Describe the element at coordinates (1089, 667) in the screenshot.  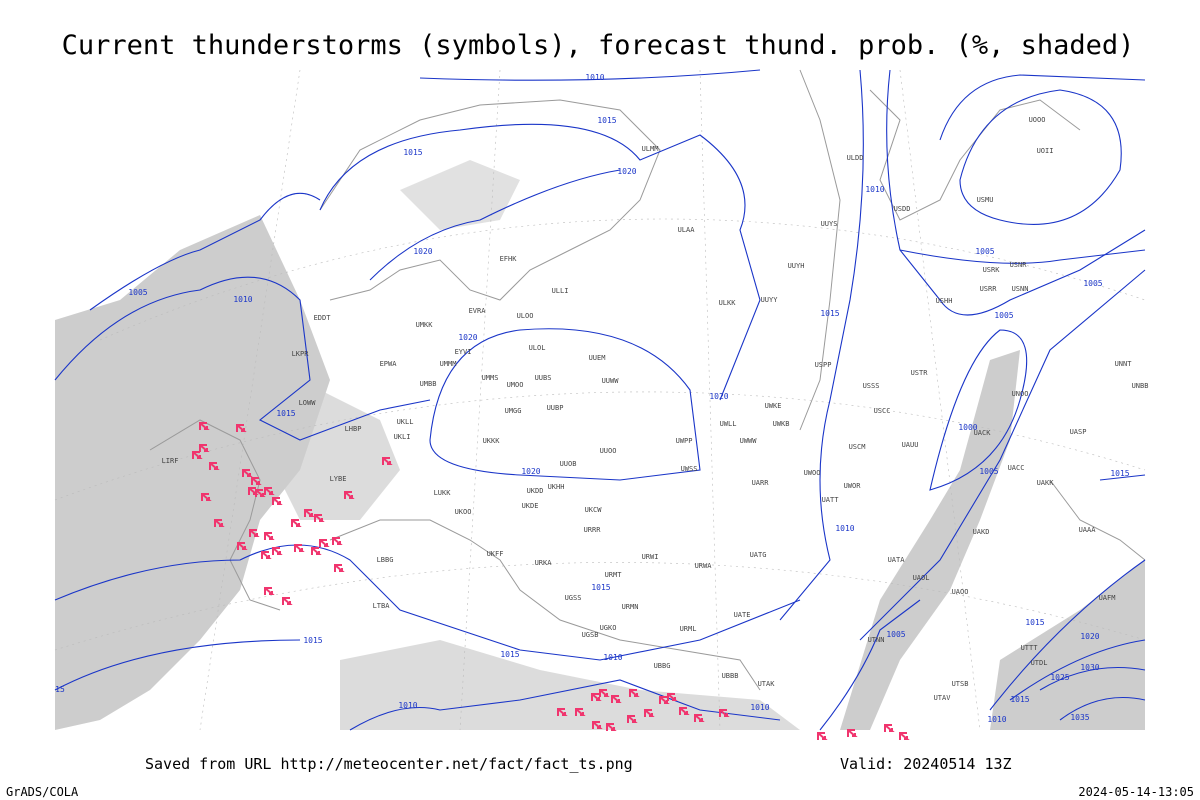
I see `isobar-label: 1030` at that location.